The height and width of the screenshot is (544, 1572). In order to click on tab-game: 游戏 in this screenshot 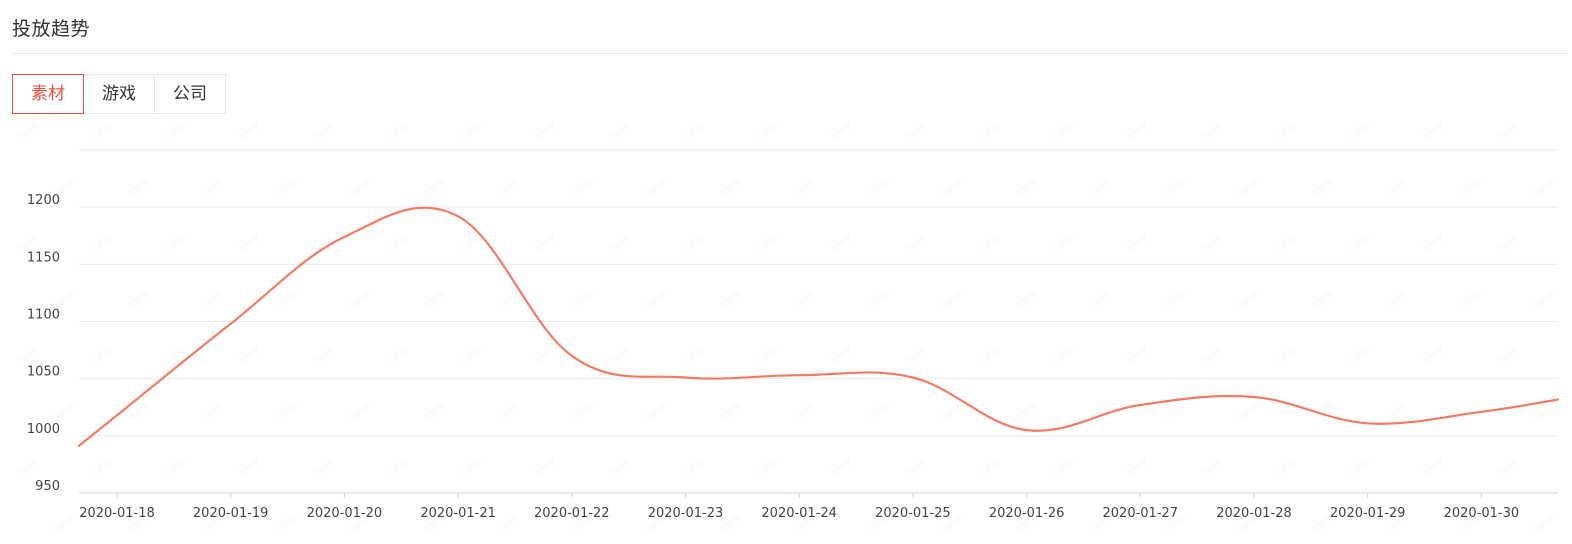, I will do `click(119, 94)`.